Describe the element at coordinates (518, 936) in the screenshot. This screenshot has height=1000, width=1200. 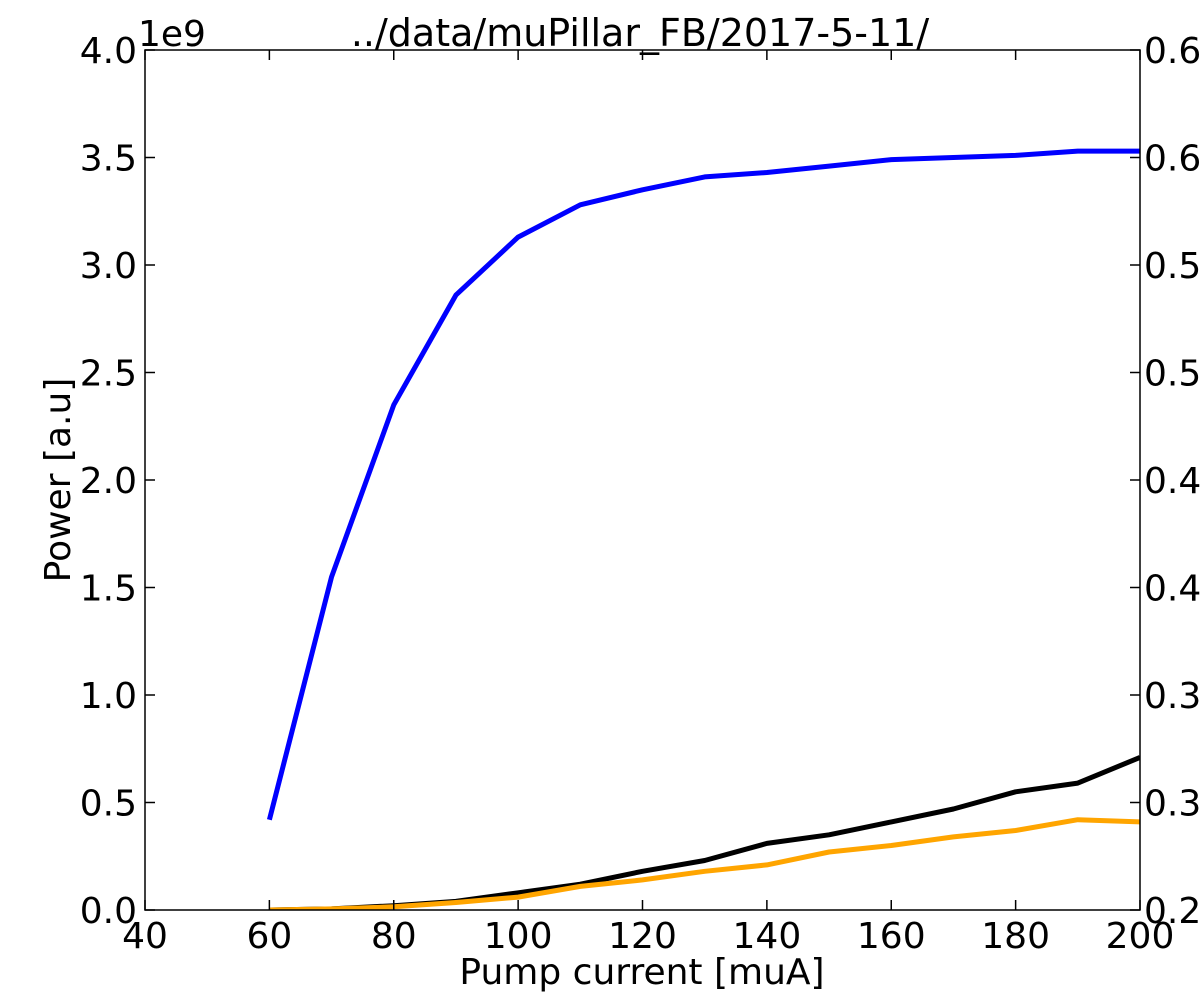
I see `x-tick-label: 100` at that location.